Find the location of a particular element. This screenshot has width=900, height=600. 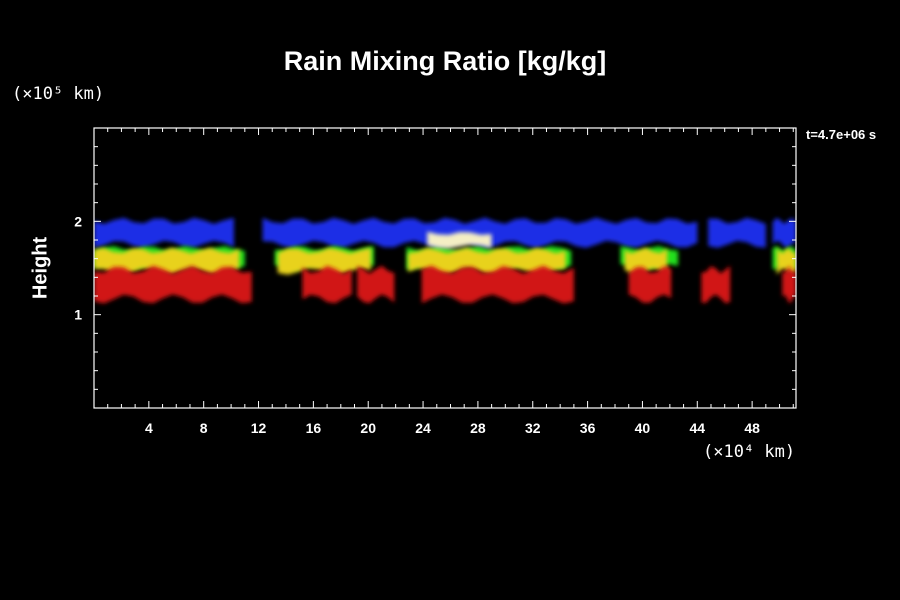

x-tick-label: 24 is located at coordinates (423, 428).